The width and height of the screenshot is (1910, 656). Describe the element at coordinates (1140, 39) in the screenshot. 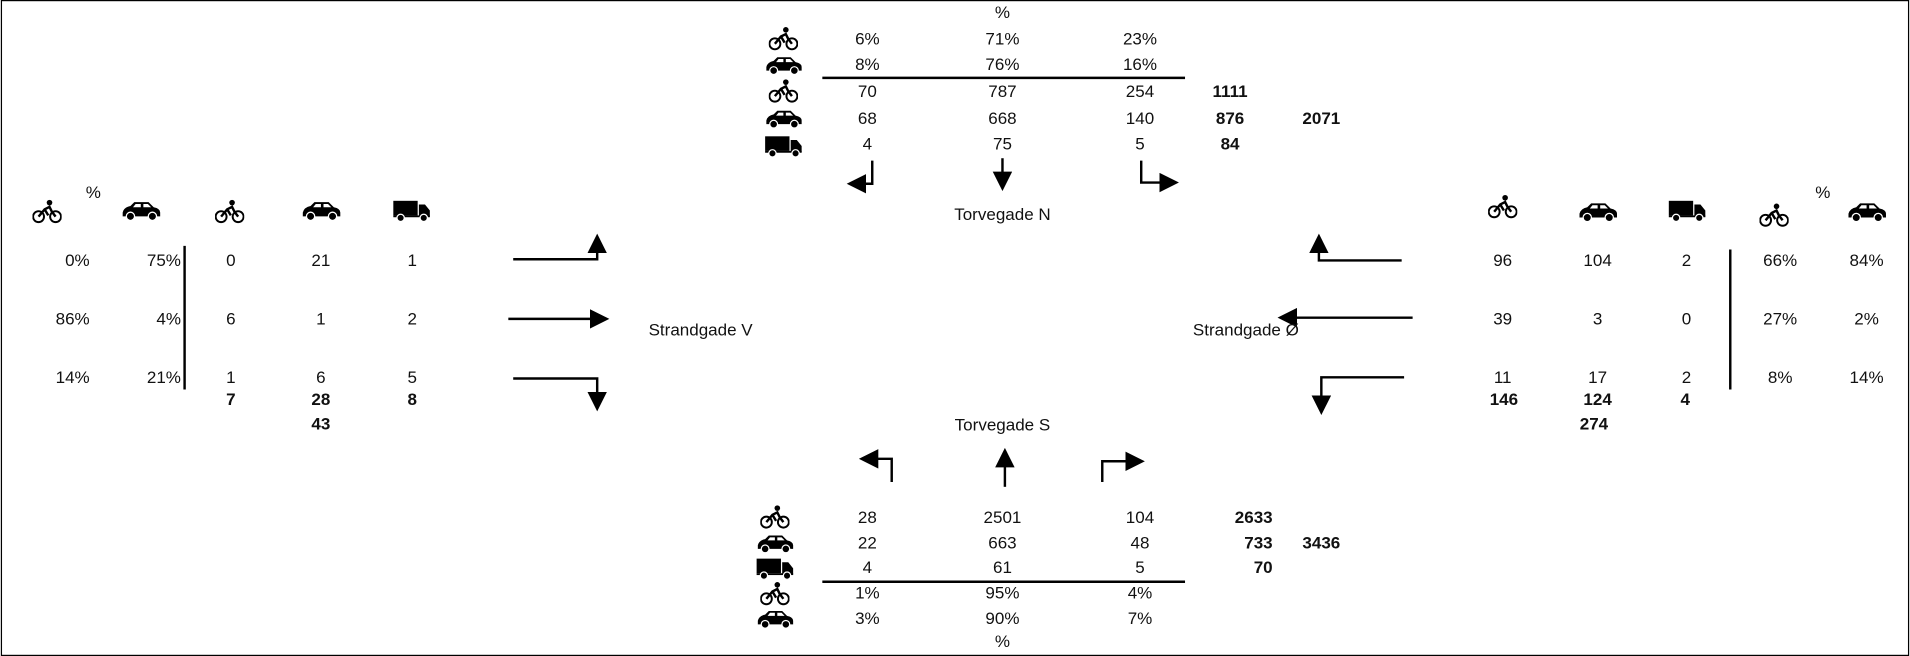

I see `label: 23%` at that location.